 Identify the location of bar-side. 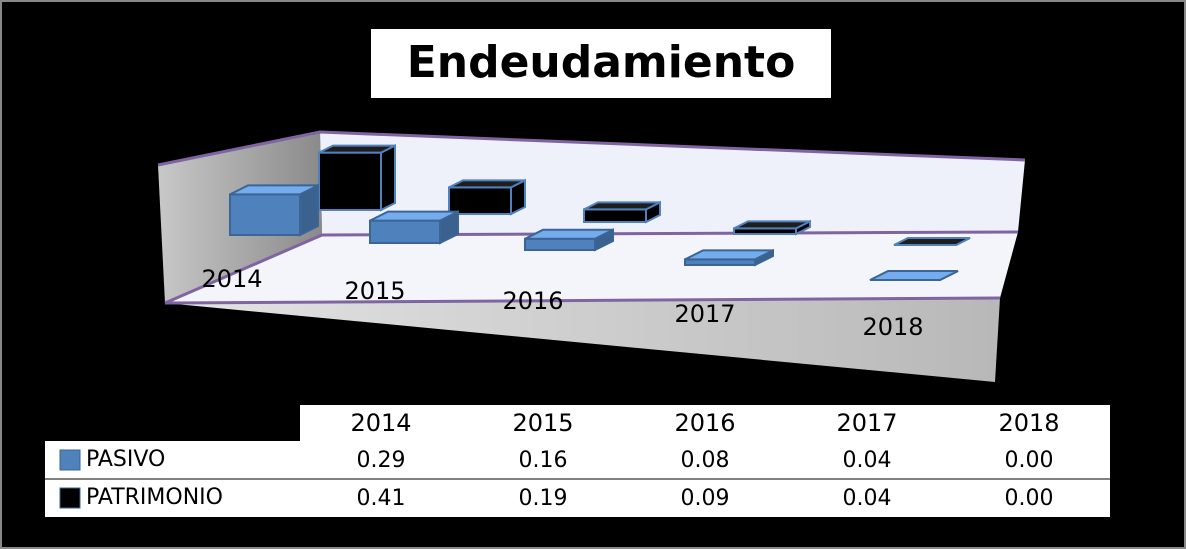
(388, 177).